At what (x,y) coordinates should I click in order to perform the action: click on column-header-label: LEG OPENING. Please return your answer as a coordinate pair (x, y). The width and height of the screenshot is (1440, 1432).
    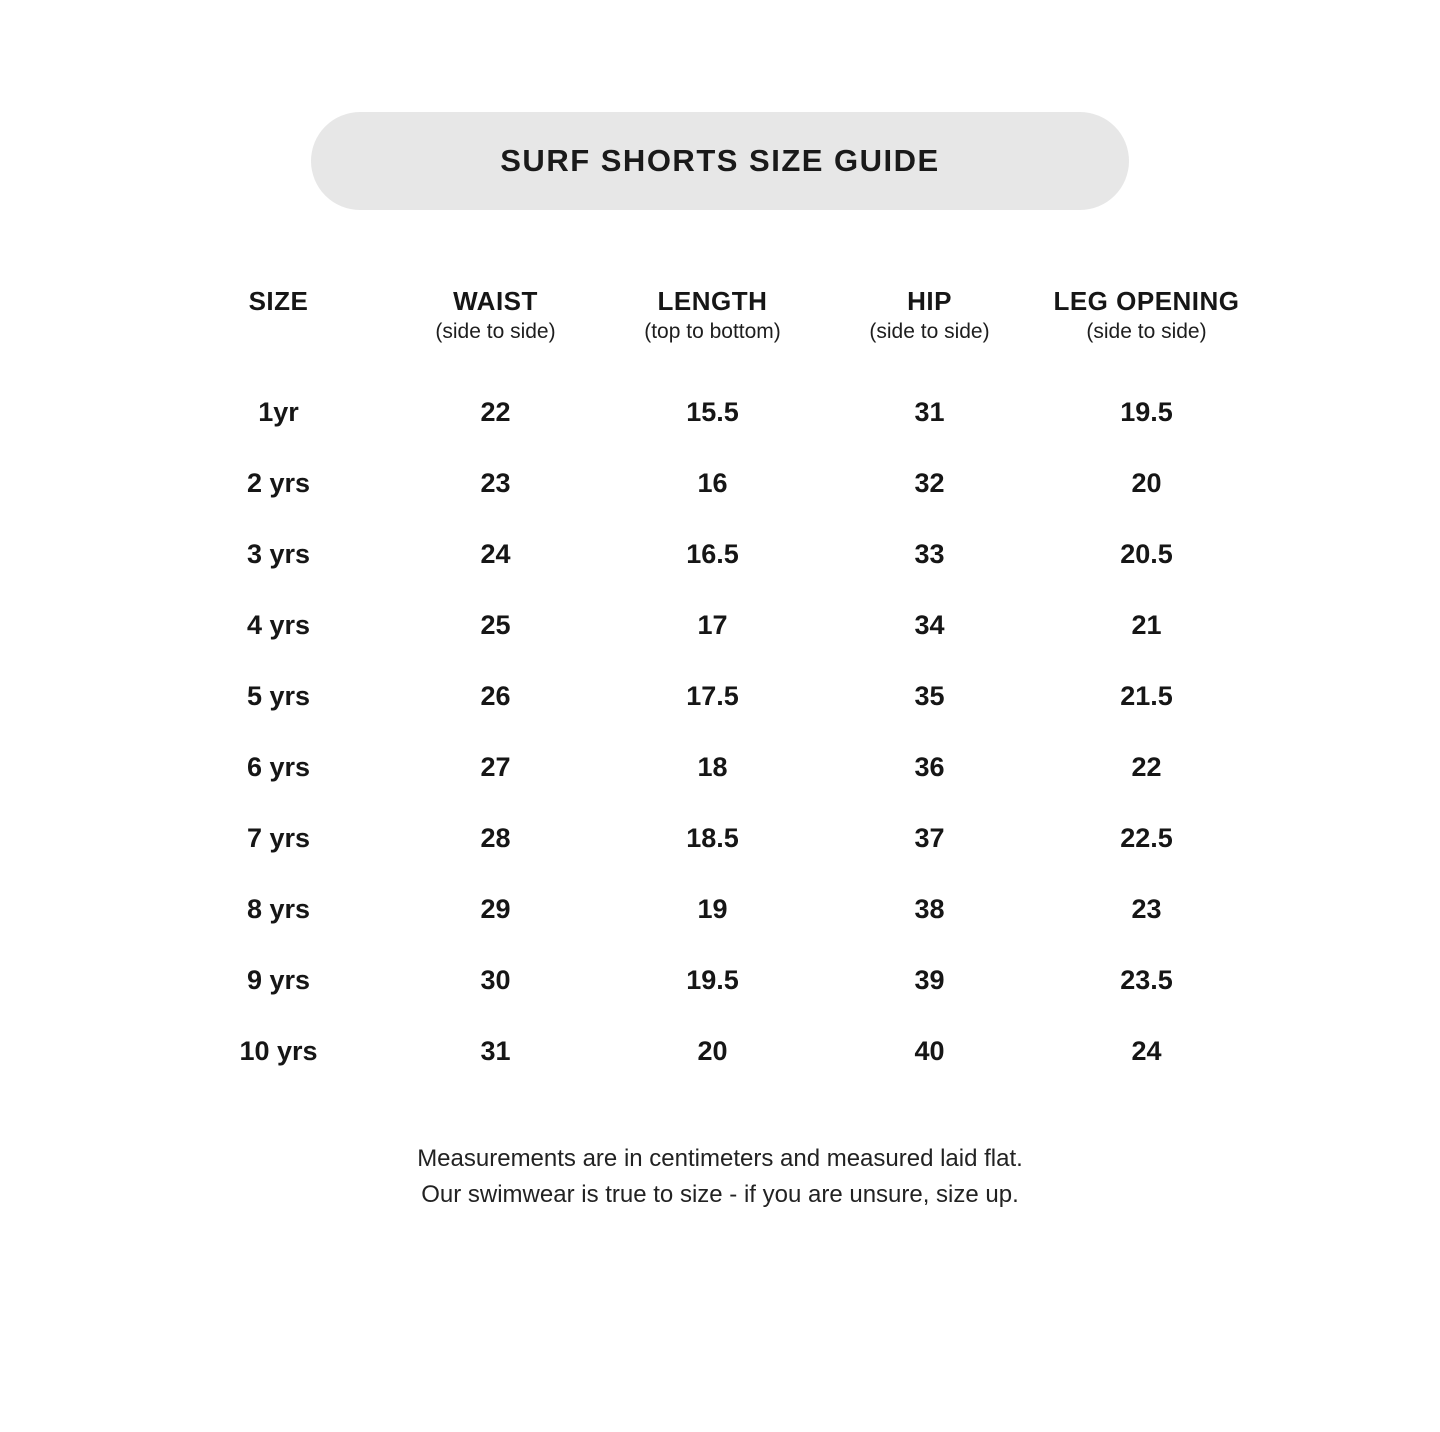
    Looking at the image, I should click on (1146, 301).